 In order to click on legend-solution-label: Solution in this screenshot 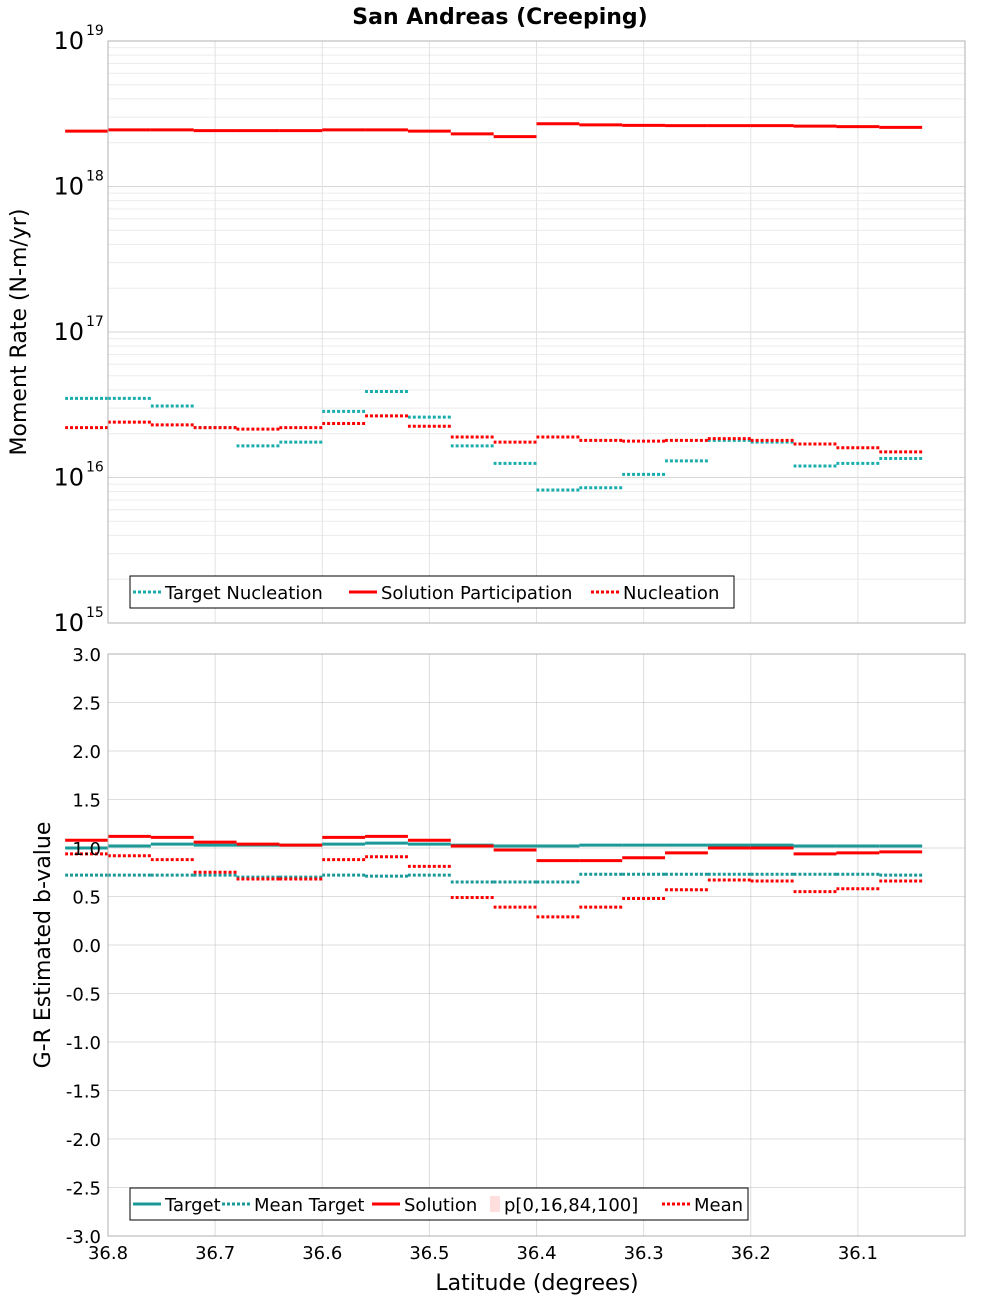, I will do `click(440, 1205)`.